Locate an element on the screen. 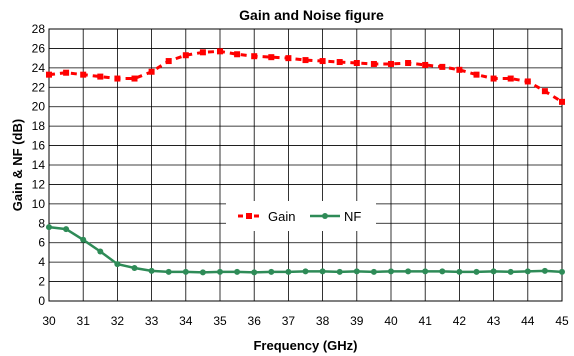 The width and height of the screenshot is (574, 356). legend-marker-nf is located at coordinates (325, 216).